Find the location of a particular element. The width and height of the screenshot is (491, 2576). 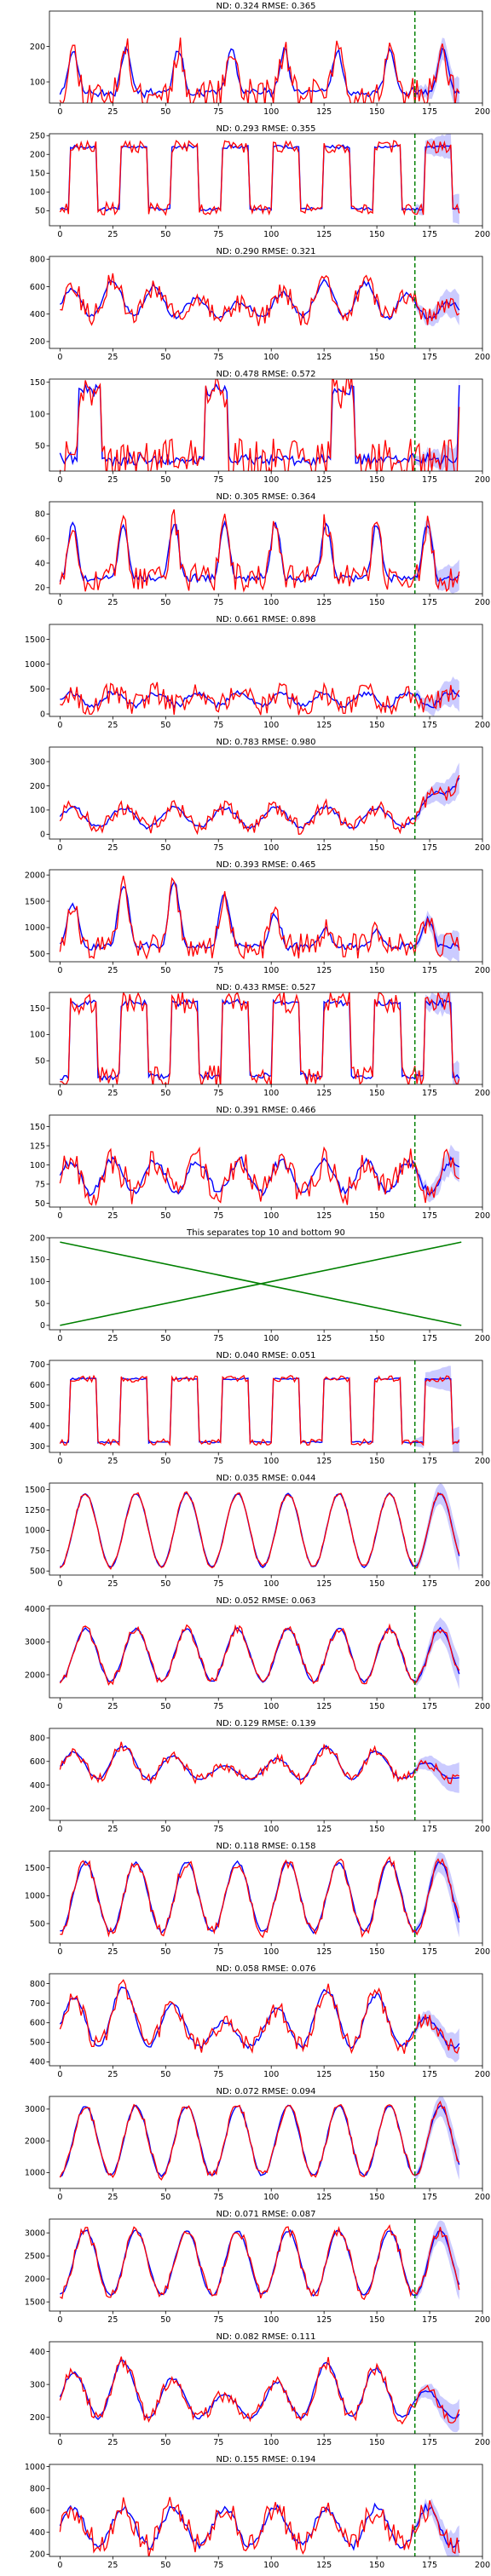

axes-frame is located at coordinates (265, 1774).